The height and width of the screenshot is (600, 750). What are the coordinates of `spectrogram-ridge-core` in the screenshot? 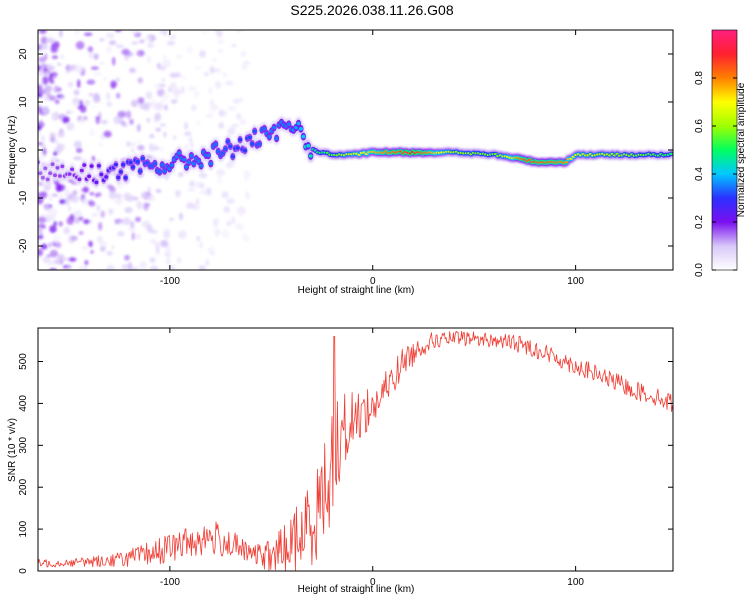 It's located at (355, 152).